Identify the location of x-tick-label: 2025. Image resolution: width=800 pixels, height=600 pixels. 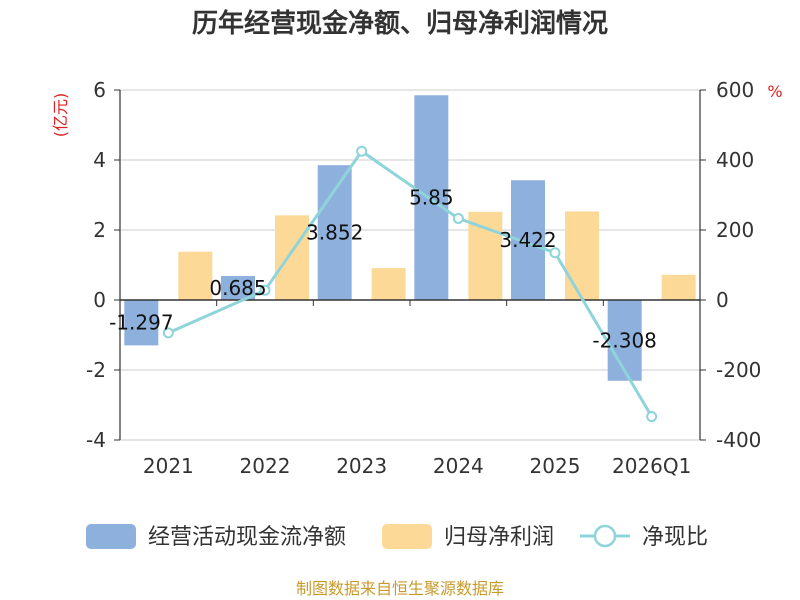
(555, 466).